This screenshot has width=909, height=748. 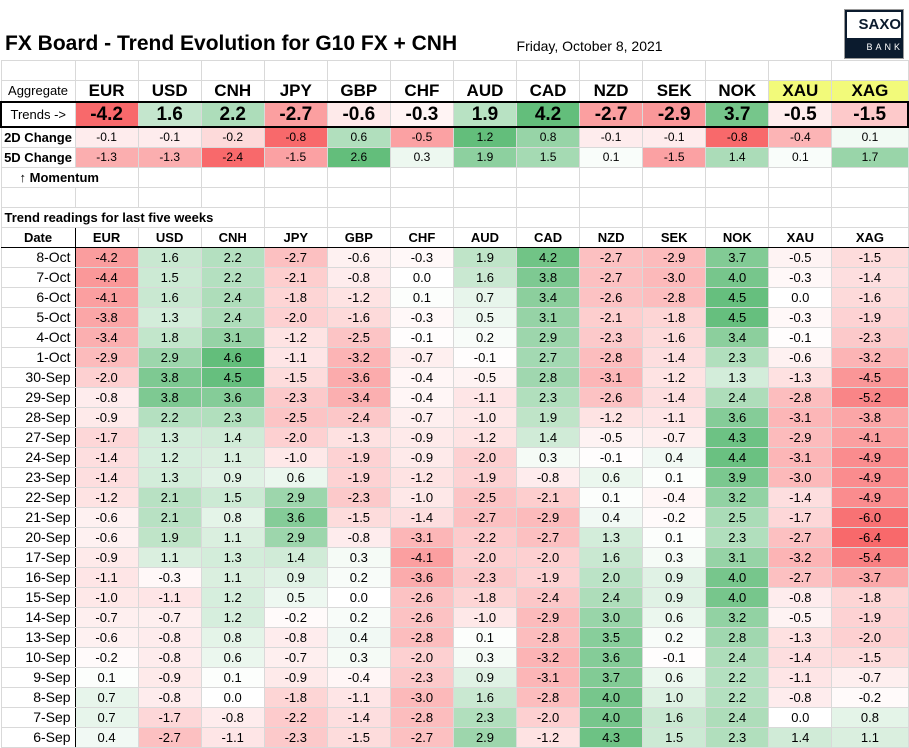 I want to click on currency-header-xau: XAU, so click(x=800, y=91).